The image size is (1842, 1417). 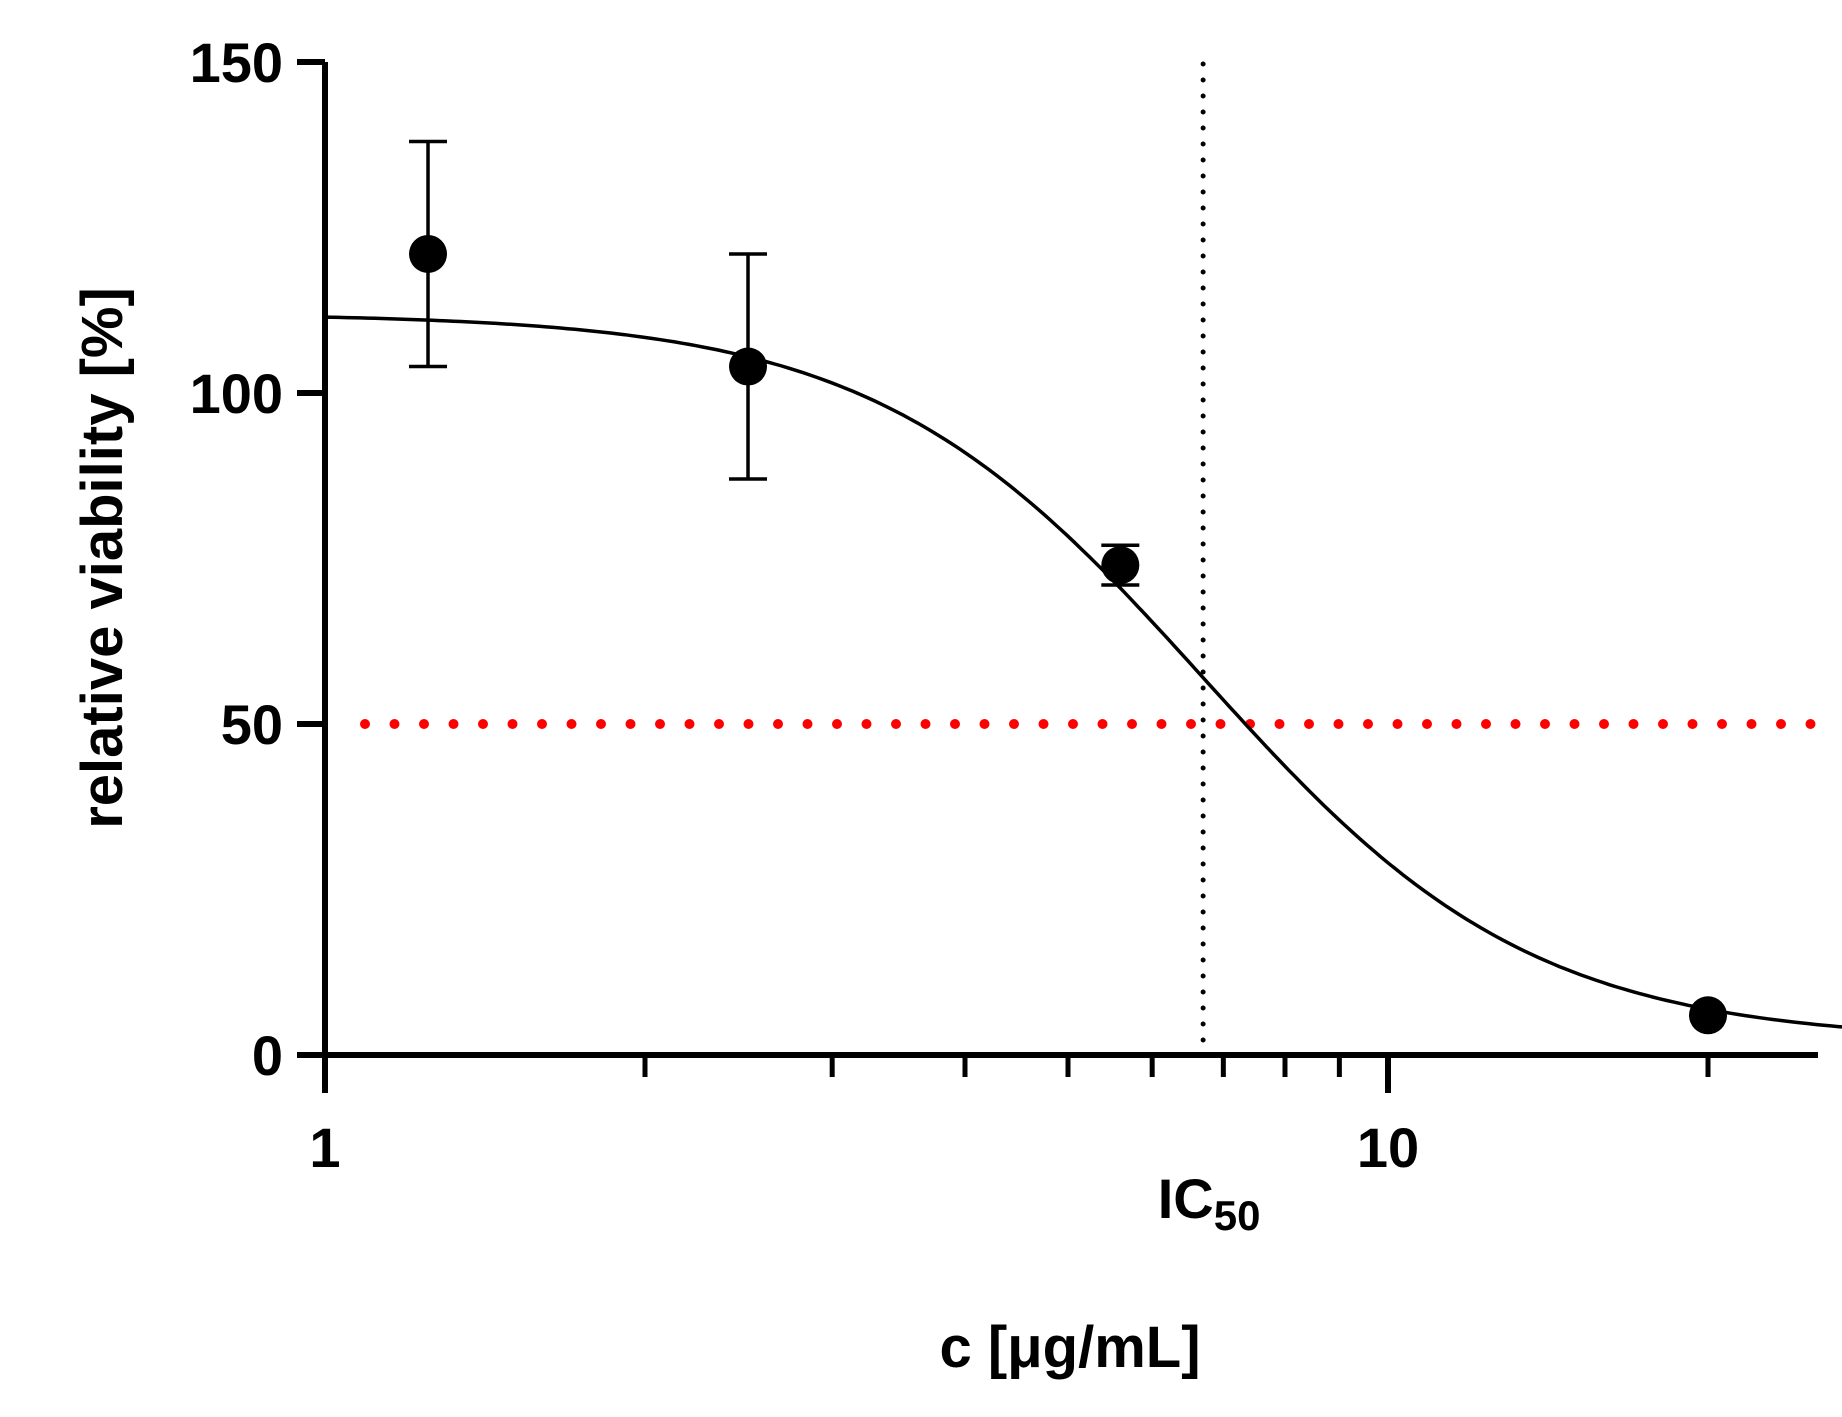 I want to click on y-tick-label: 100, so click(x=236, y=393).